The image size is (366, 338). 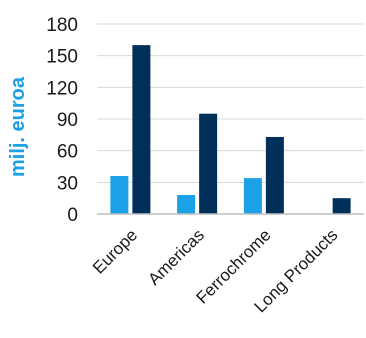 What do you see at coordinates (18, 126) in the screenshot?
I see `y-axis-label: milj. euroa` at bounding box center [18, 126].